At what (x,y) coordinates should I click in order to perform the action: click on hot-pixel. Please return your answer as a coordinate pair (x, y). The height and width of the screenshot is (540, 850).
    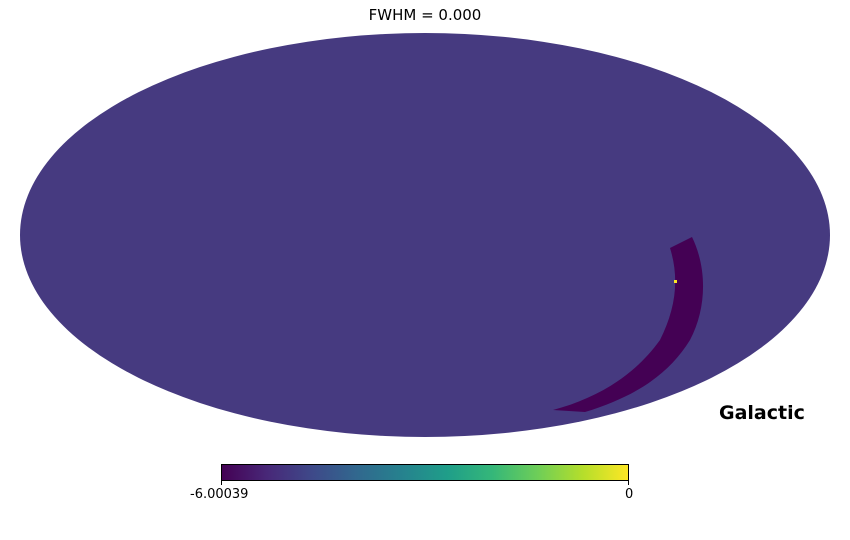
    Looking at the image, I should click on (675, 281).